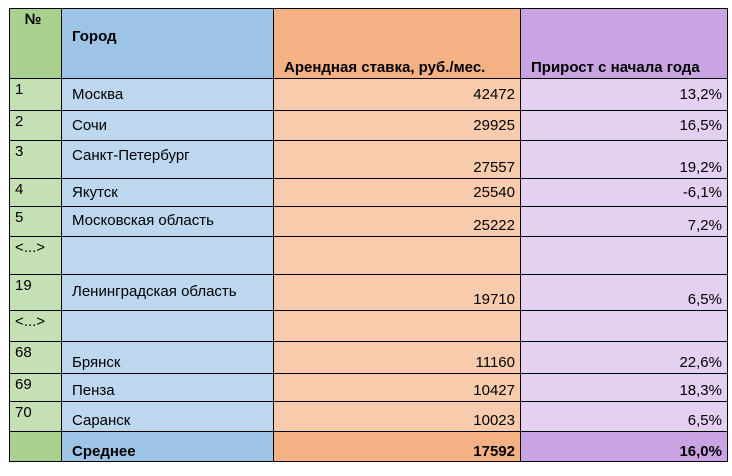 This screenshot has height=476, width=732. I want to click on footer-city: Среднее, so click(167, 446).